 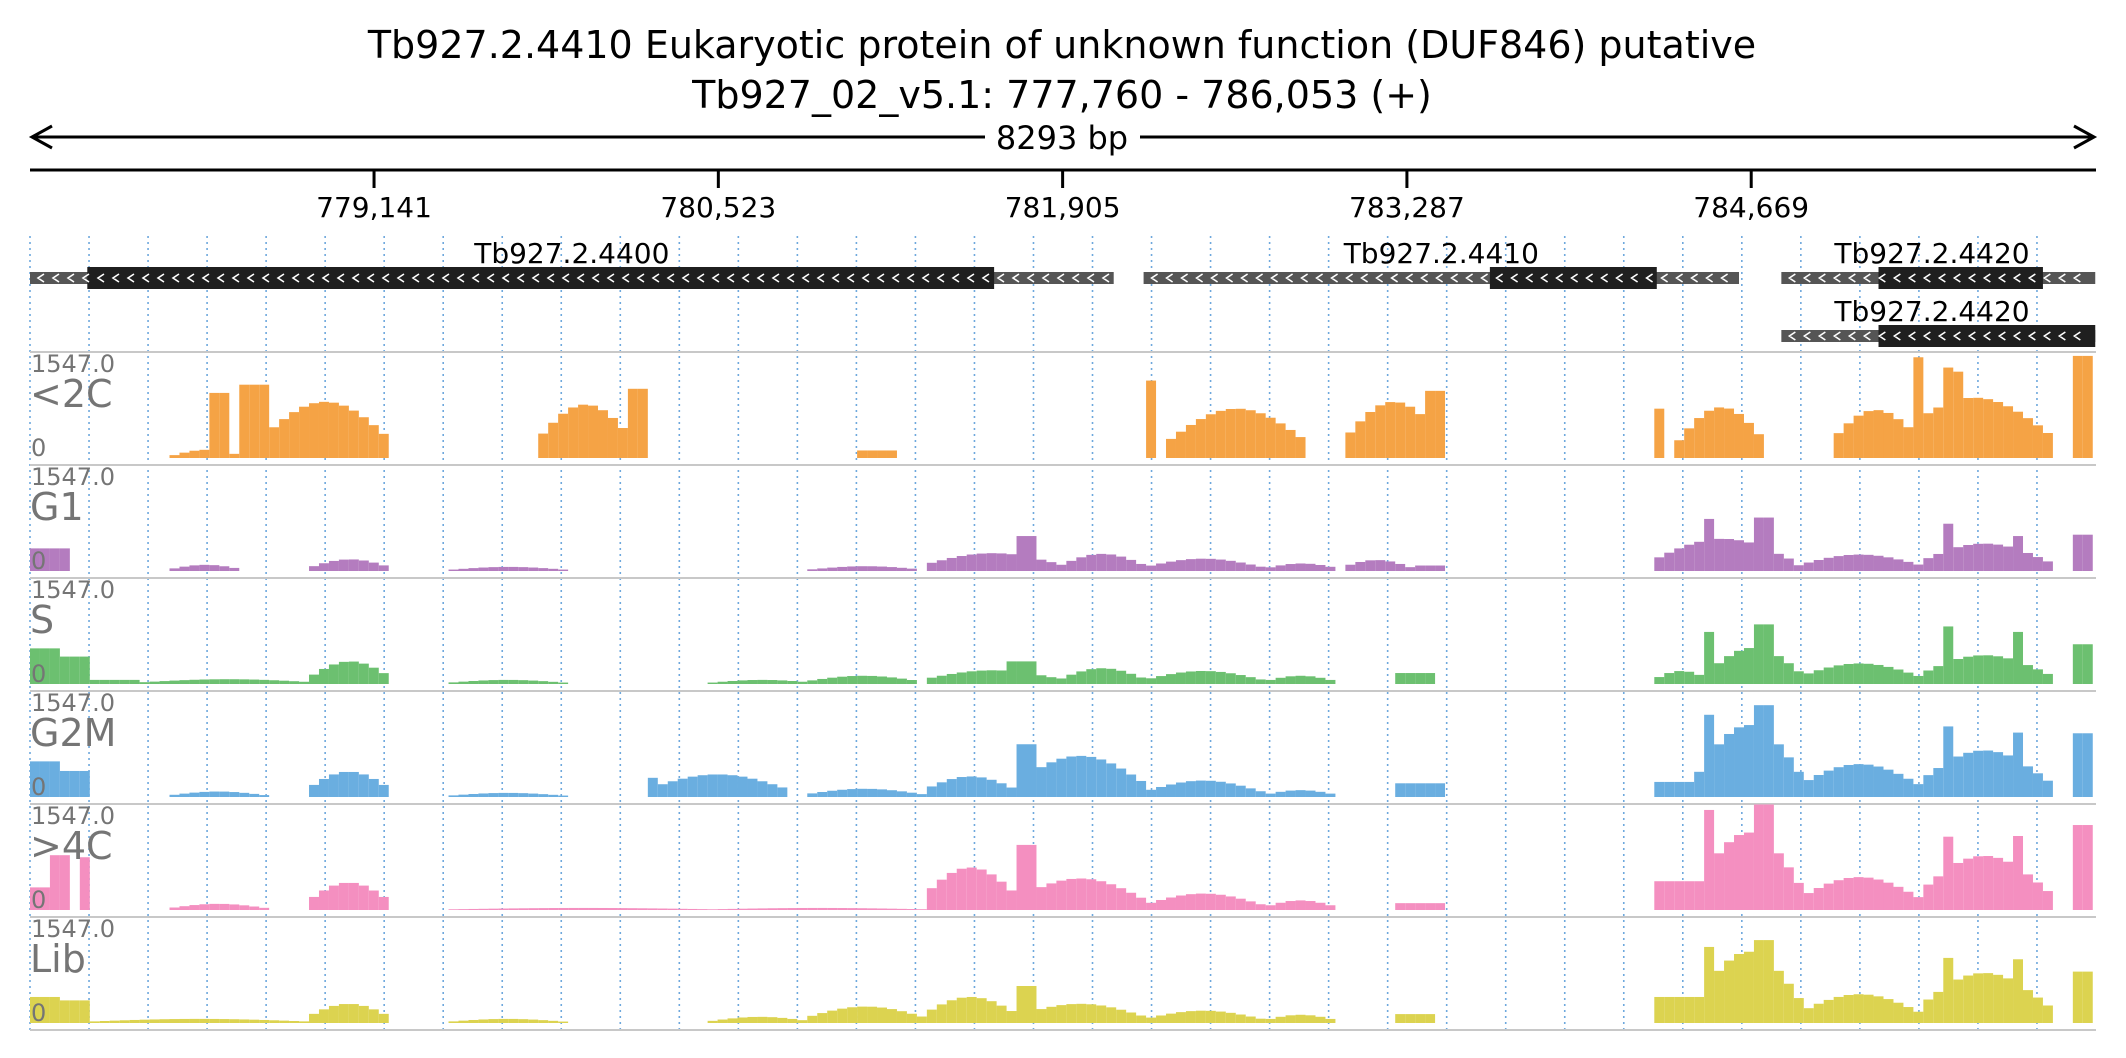 What do you see at coordinates (1062, 138) in the screenshot?
I see `span-label: 8293 bp` at bounding box center [1062, 138].